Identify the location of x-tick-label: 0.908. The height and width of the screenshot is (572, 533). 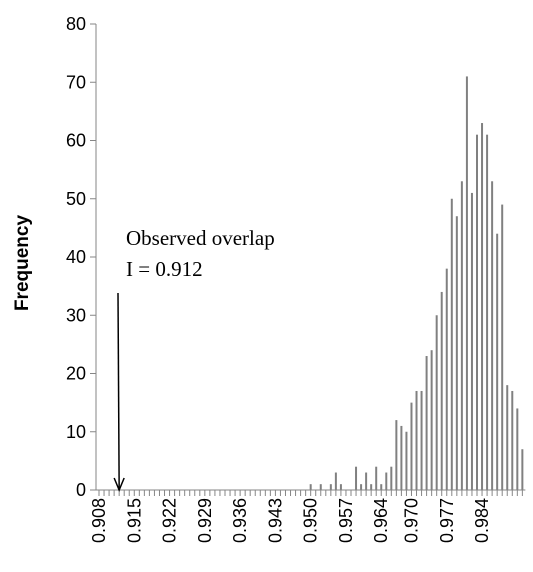
(99, 520).